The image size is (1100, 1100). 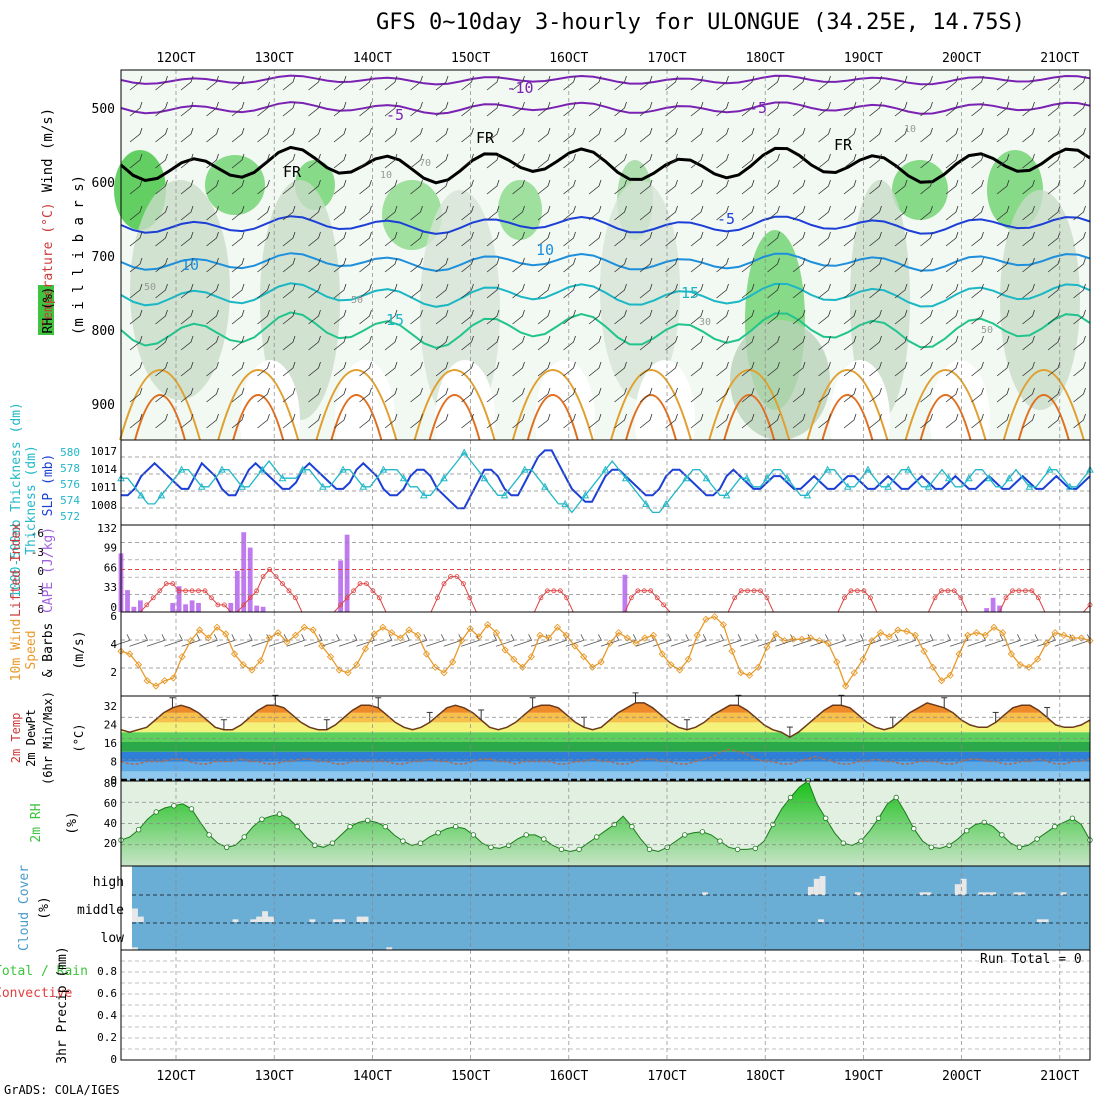 What do you see at coordinates (520, 210) in the screenshot?
I see `rh-fill-region` at bounding box center [520, 210].